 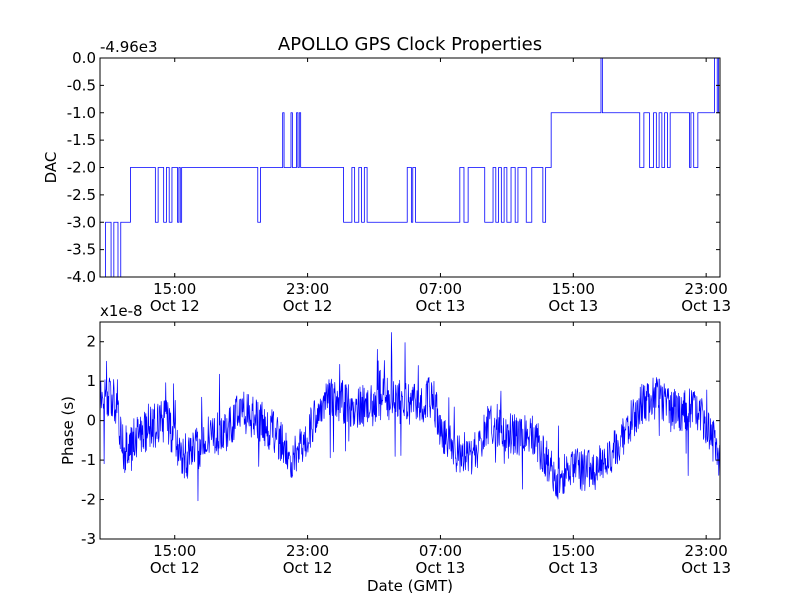 What do you see at coordinates (88, 500) in the screenshot?
I see `y-tick-label: -2` at bounding box center [88, 500].